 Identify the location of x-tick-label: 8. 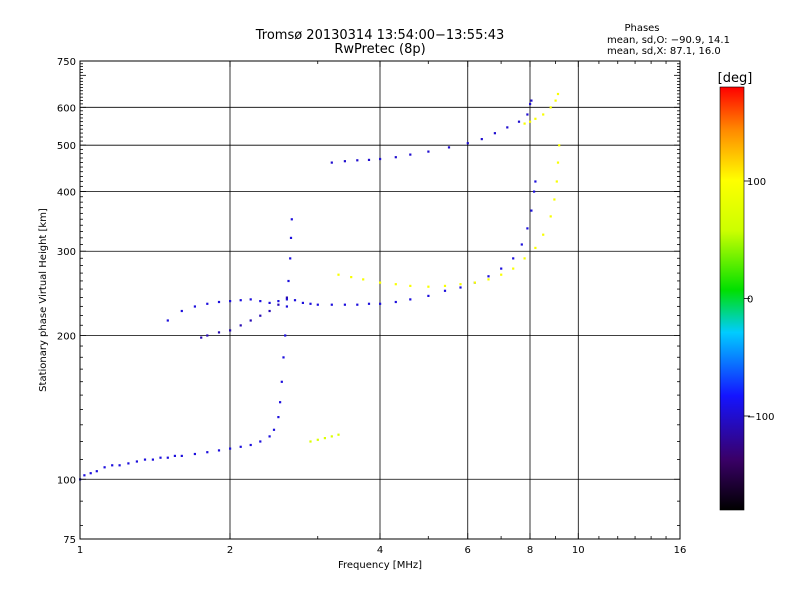
(530, 550).